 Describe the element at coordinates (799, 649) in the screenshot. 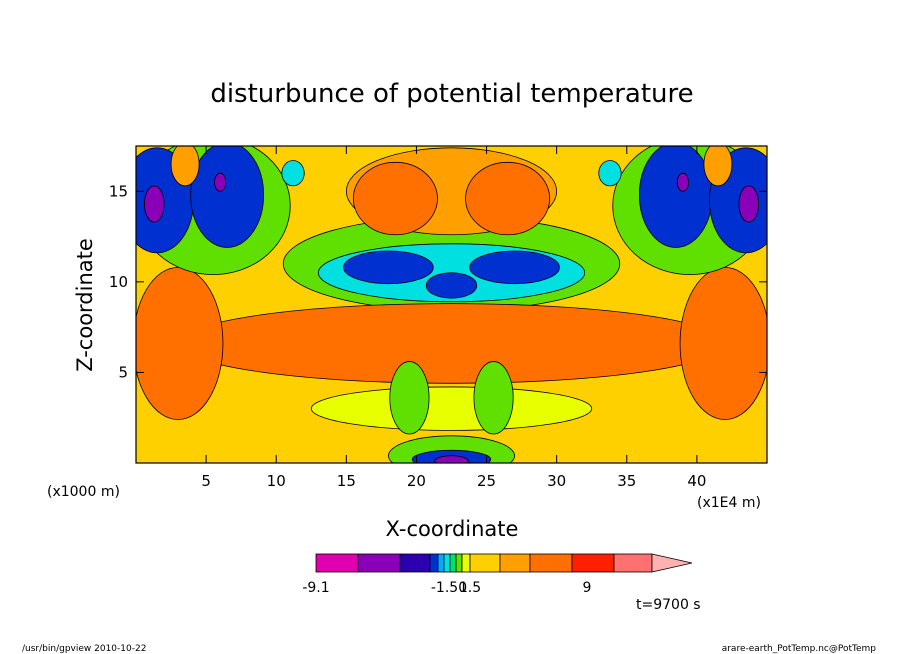

I see `footer-right: arare-earth_PotTemp.nc@PotTemp` at that location.